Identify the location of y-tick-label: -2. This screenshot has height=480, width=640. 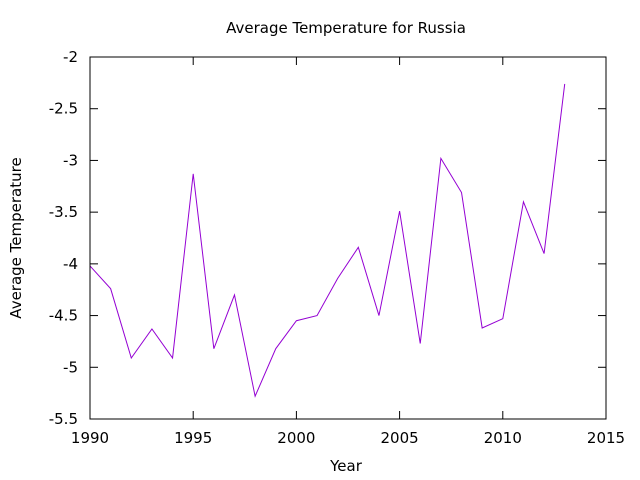
(70, 57).